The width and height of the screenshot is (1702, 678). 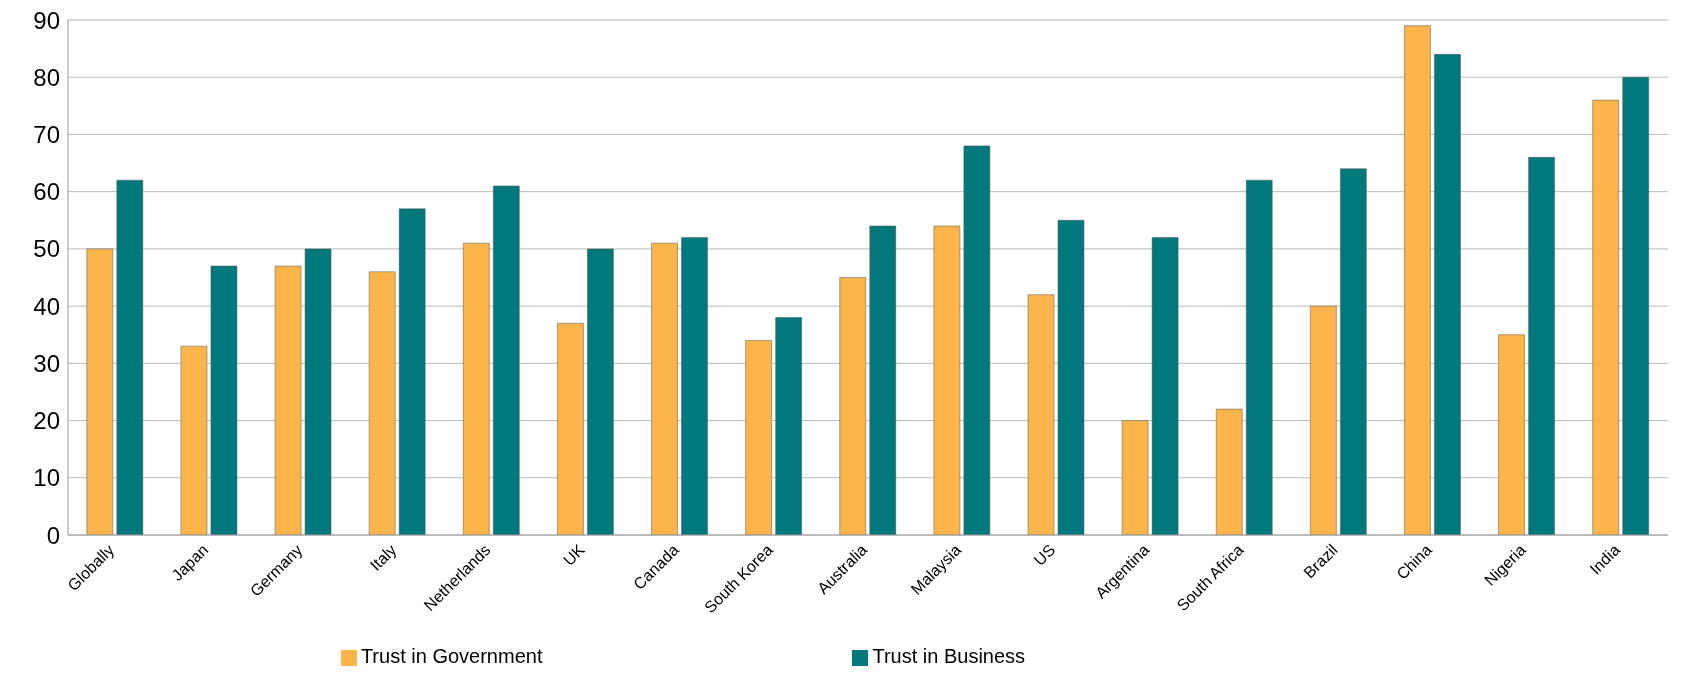 I want to click on y-tick-label: 10, so click(x=46, y=478).